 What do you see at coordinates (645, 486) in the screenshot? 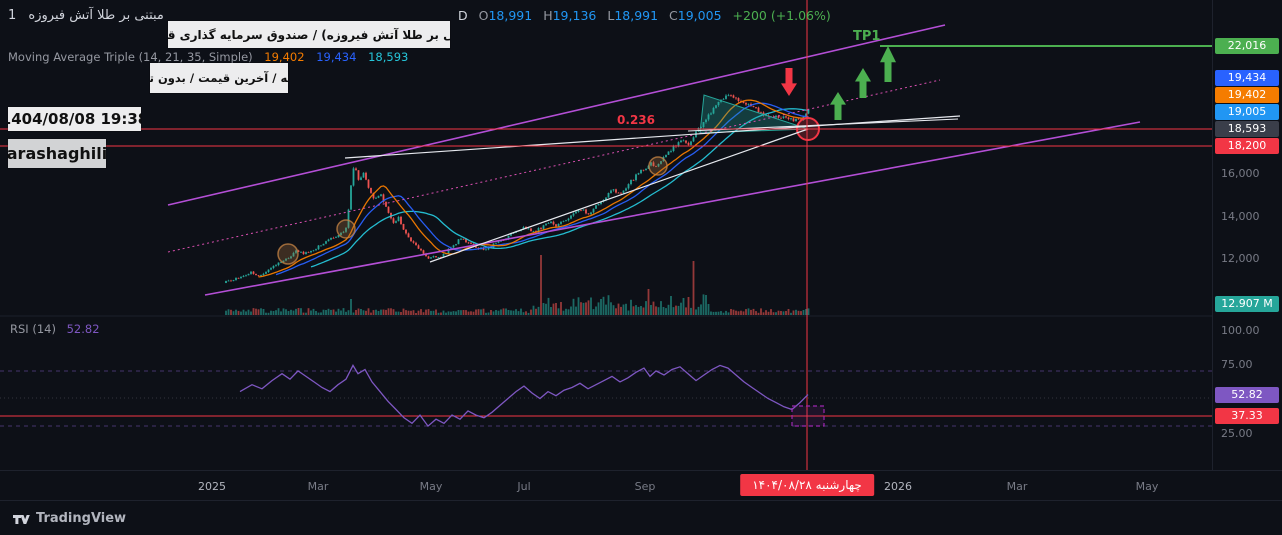
I see `time-tick: Sep` at bounding box center [645, 486].